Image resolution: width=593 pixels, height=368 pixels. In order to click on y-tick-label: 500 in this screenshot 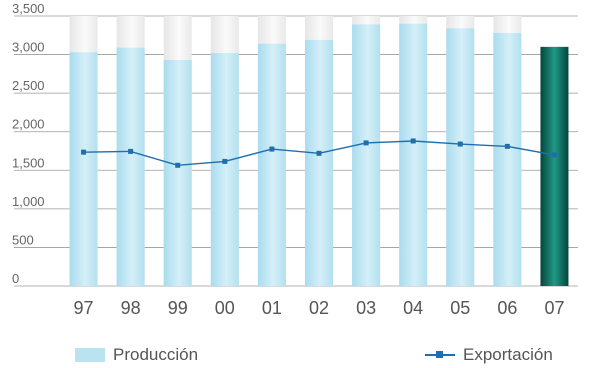, I will do `click(23, 239)`.